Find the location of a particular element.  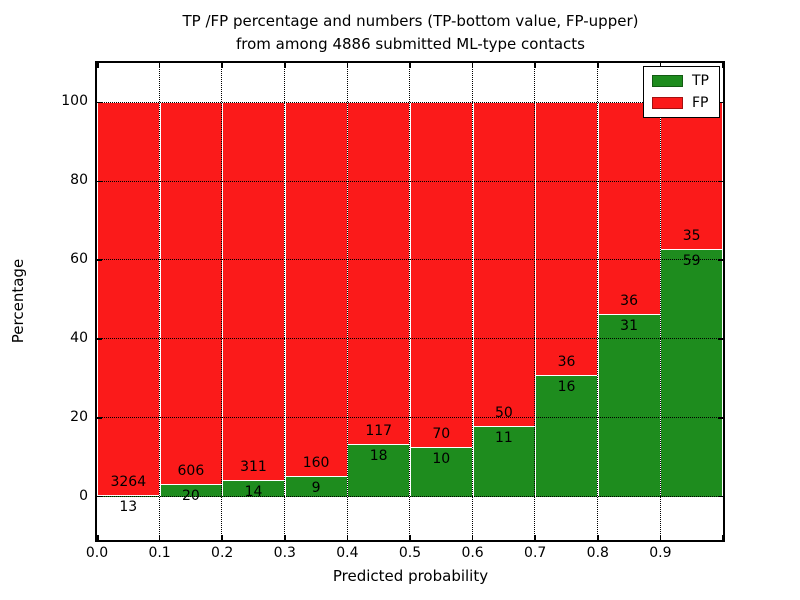

x-tick-label: 0.0 is located at coordinates (97, 553).